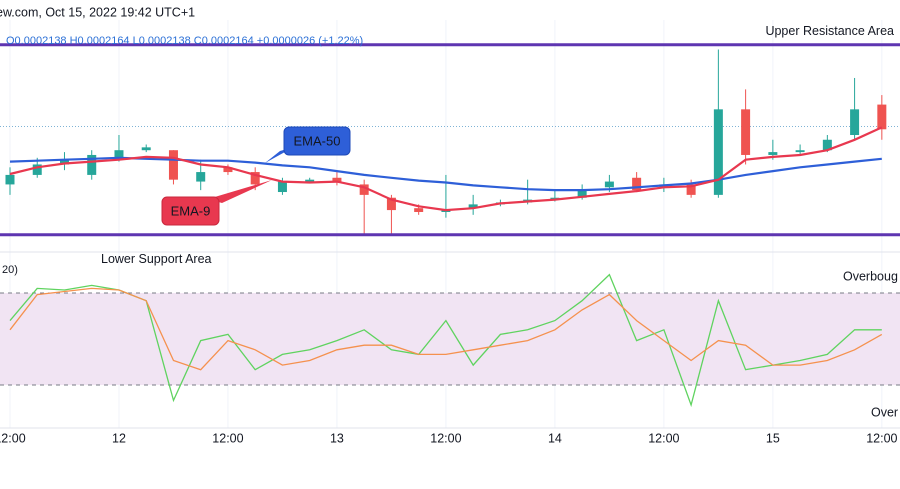  What do you see at coordinates (10, 270) in the screenshot?
I see `stochastic-title: 20)` at bounding box center [10, 270].